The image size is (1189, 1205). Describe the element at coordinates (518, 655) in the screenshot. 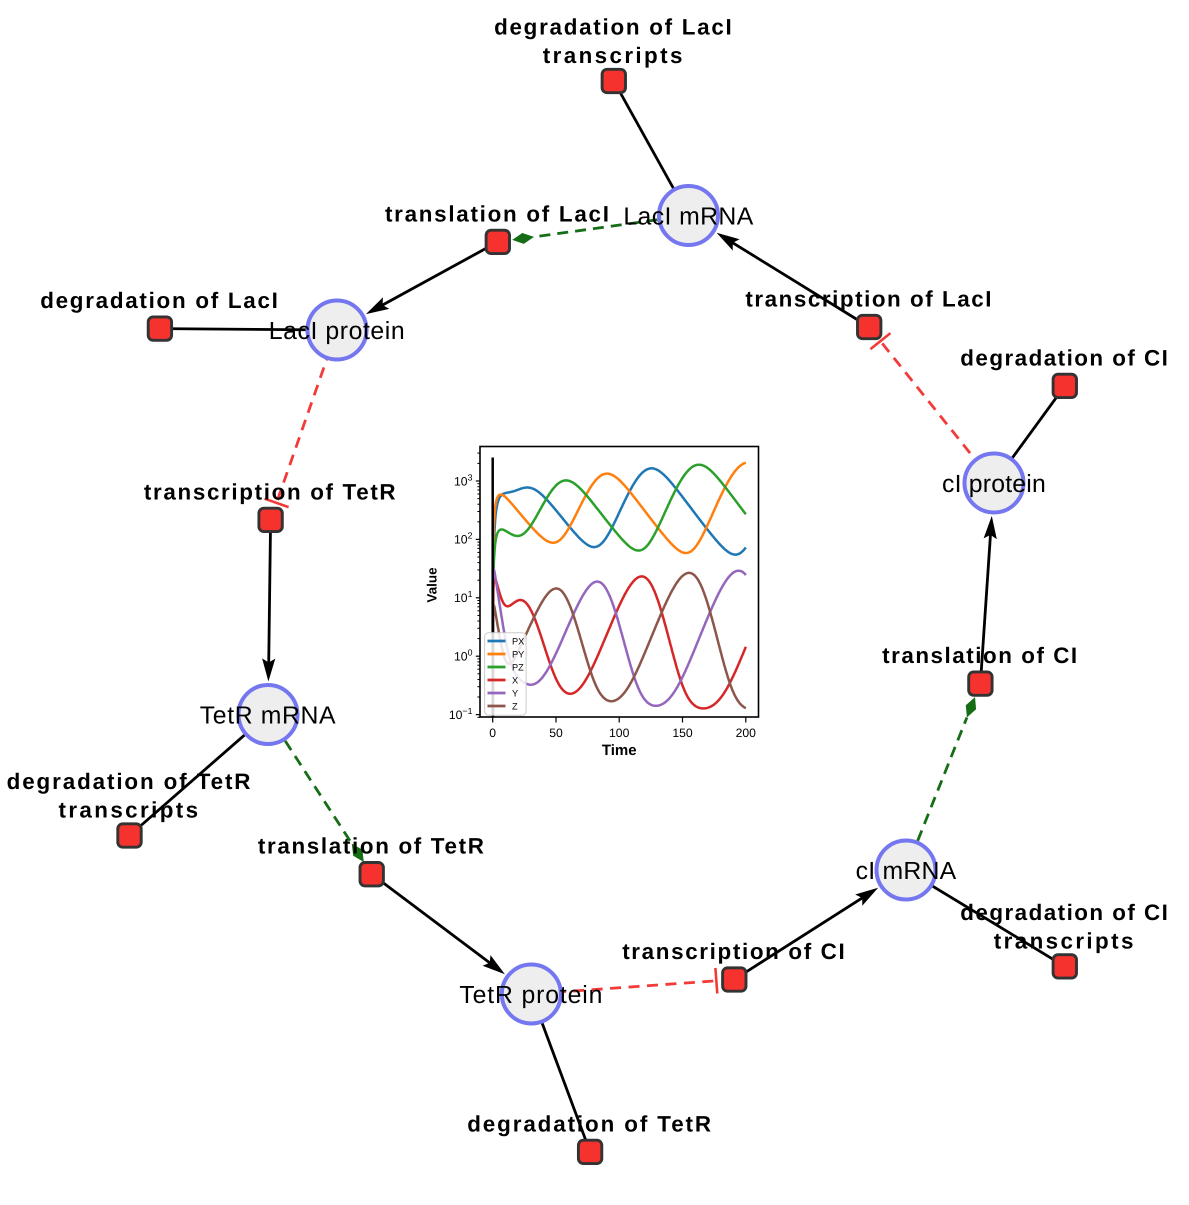

I see `svg-text: PY` at that location.